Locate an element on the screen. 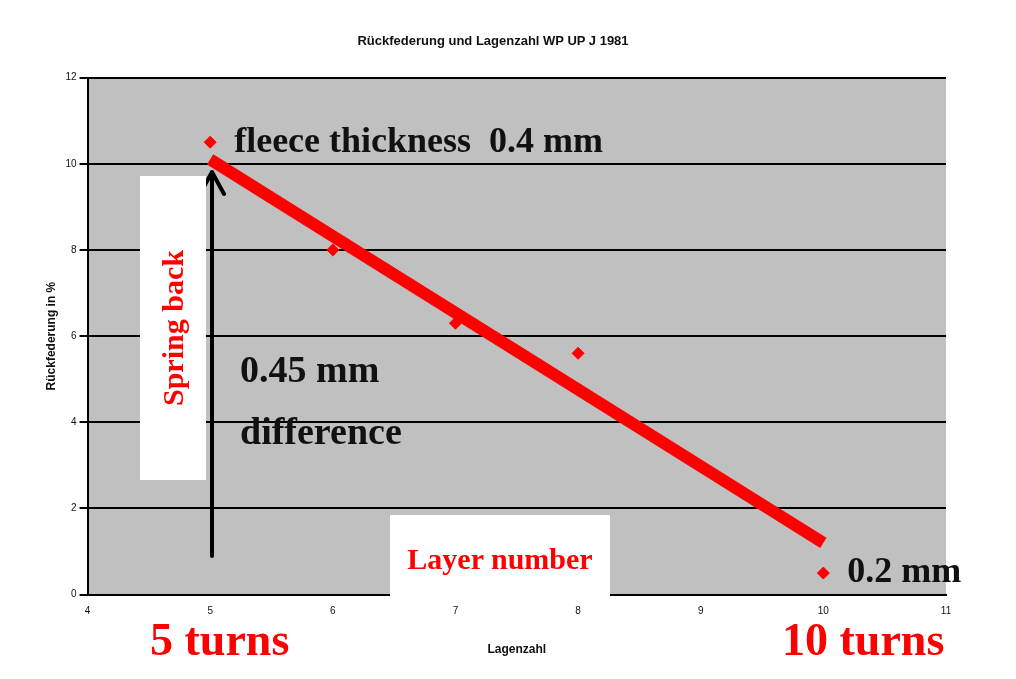 The height and width of the screenshot is (679, 1016). x-tick-label: 11 is located at coordinates (946, 611).